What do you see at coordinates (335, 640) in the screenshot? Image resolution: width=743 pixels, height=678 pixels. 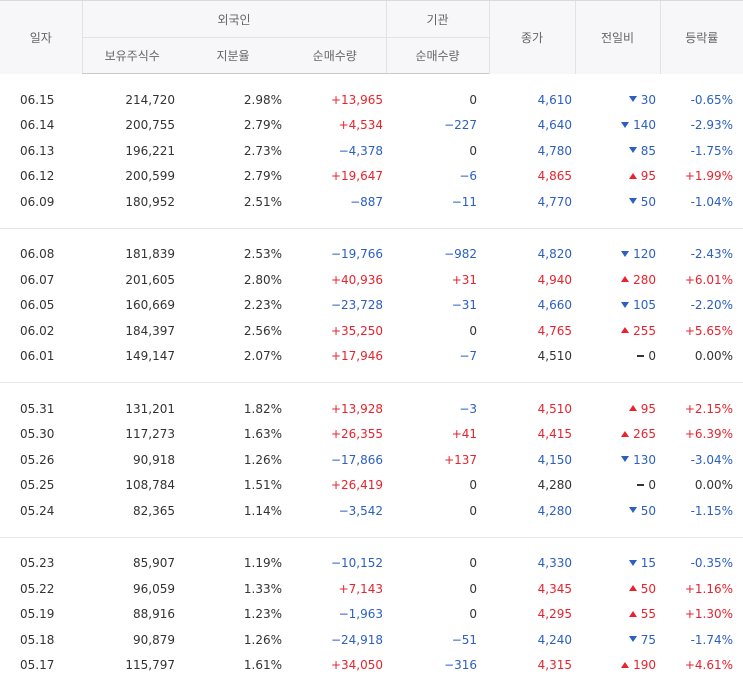 I see `foreign-net-cell: −24,918` at bounding box center [335, 640].